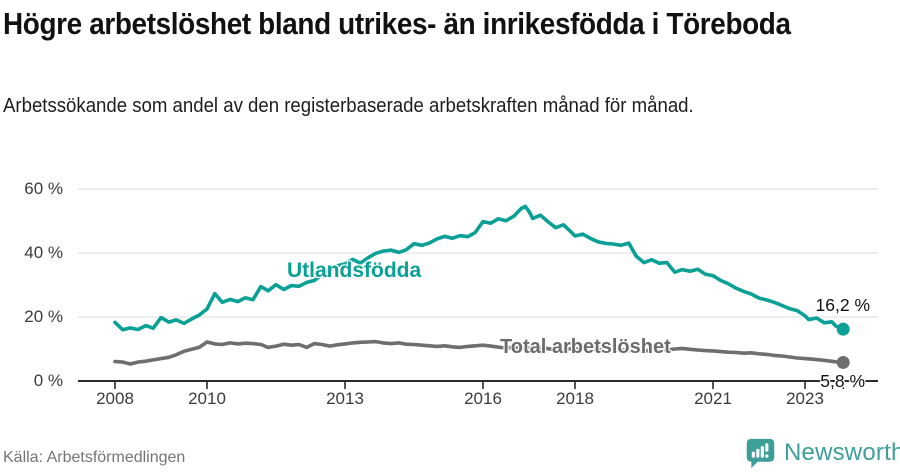  I want to click on series-label-utlandsfodda: Utlandsfödda, so click(354, 270).